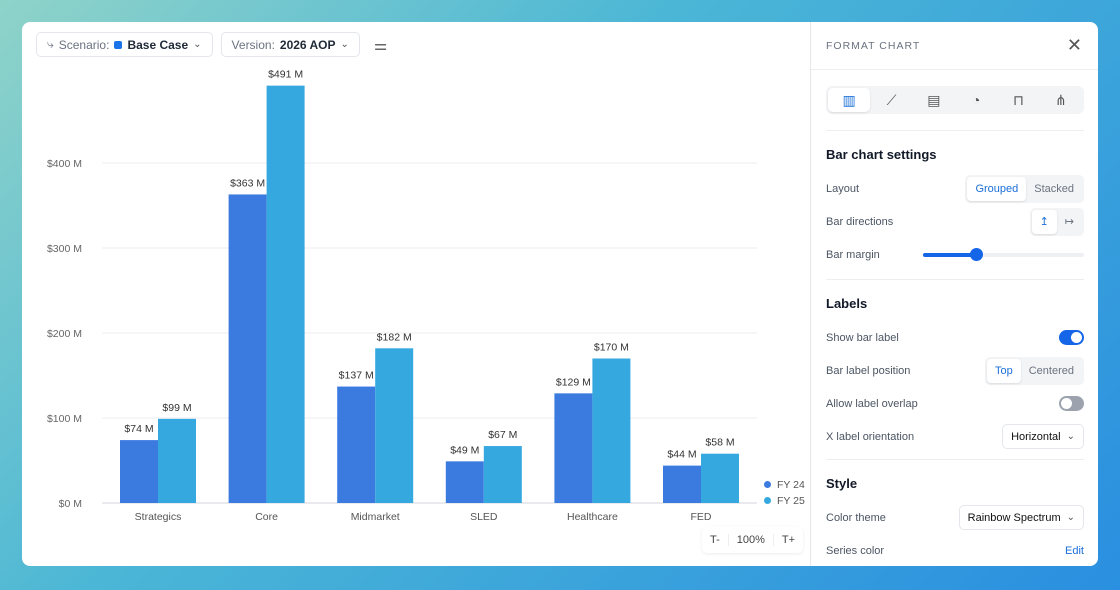 Image resolution: width=1120 pixels, height=590 pixels. Describe the element at coordinates (881, 154) in the screenshot. I see `bar-settings-heading: Bar chart settings` at that location.